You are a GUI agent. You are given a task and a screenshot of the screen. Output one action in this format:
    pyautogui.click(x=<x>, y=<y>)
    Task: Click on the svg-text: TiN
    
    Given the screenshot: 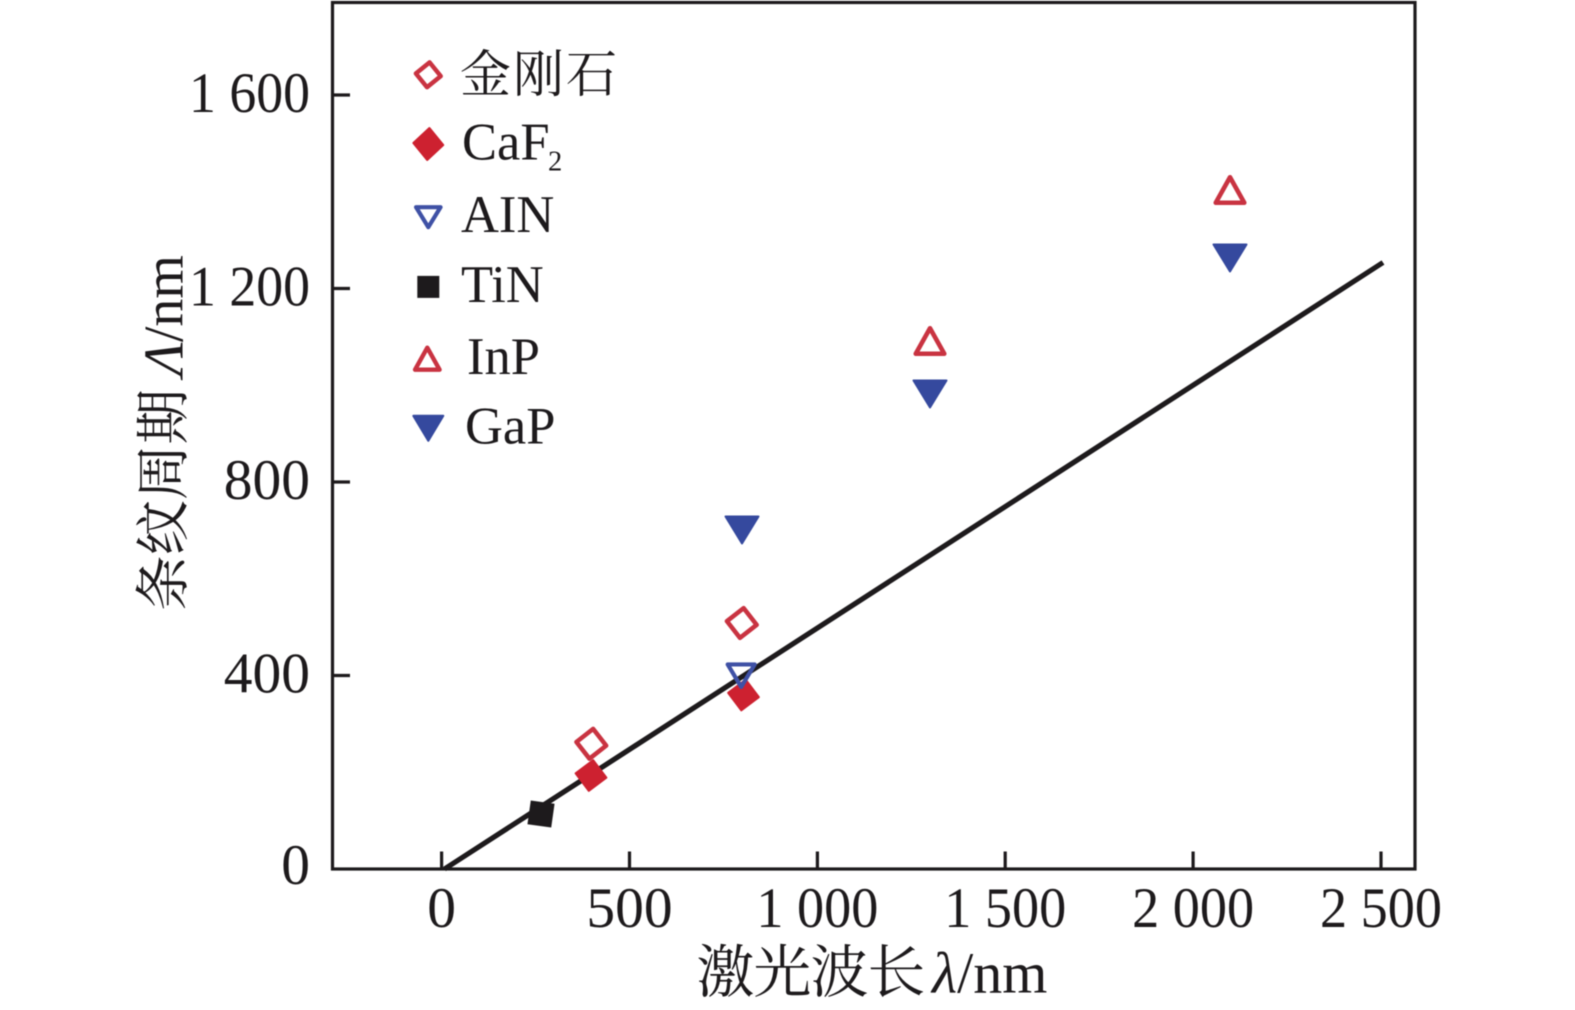 What is the action you would take?
    pyautogui.click(x=502, y=285)
    